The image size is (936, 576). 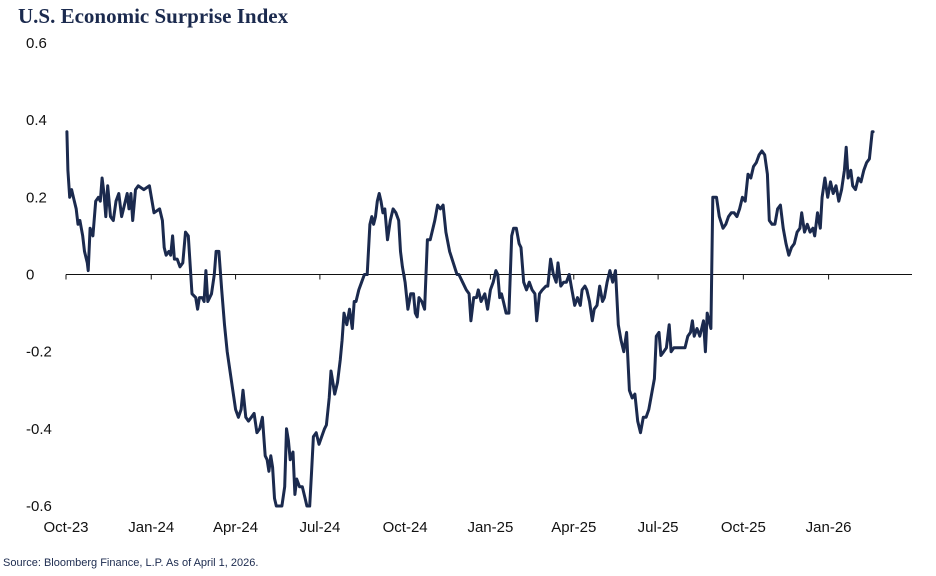 What do you see at coordinates (319, 527) in the screenshot?
I see `x-tick-label: Jul-24` at bounding box center [319, 527].